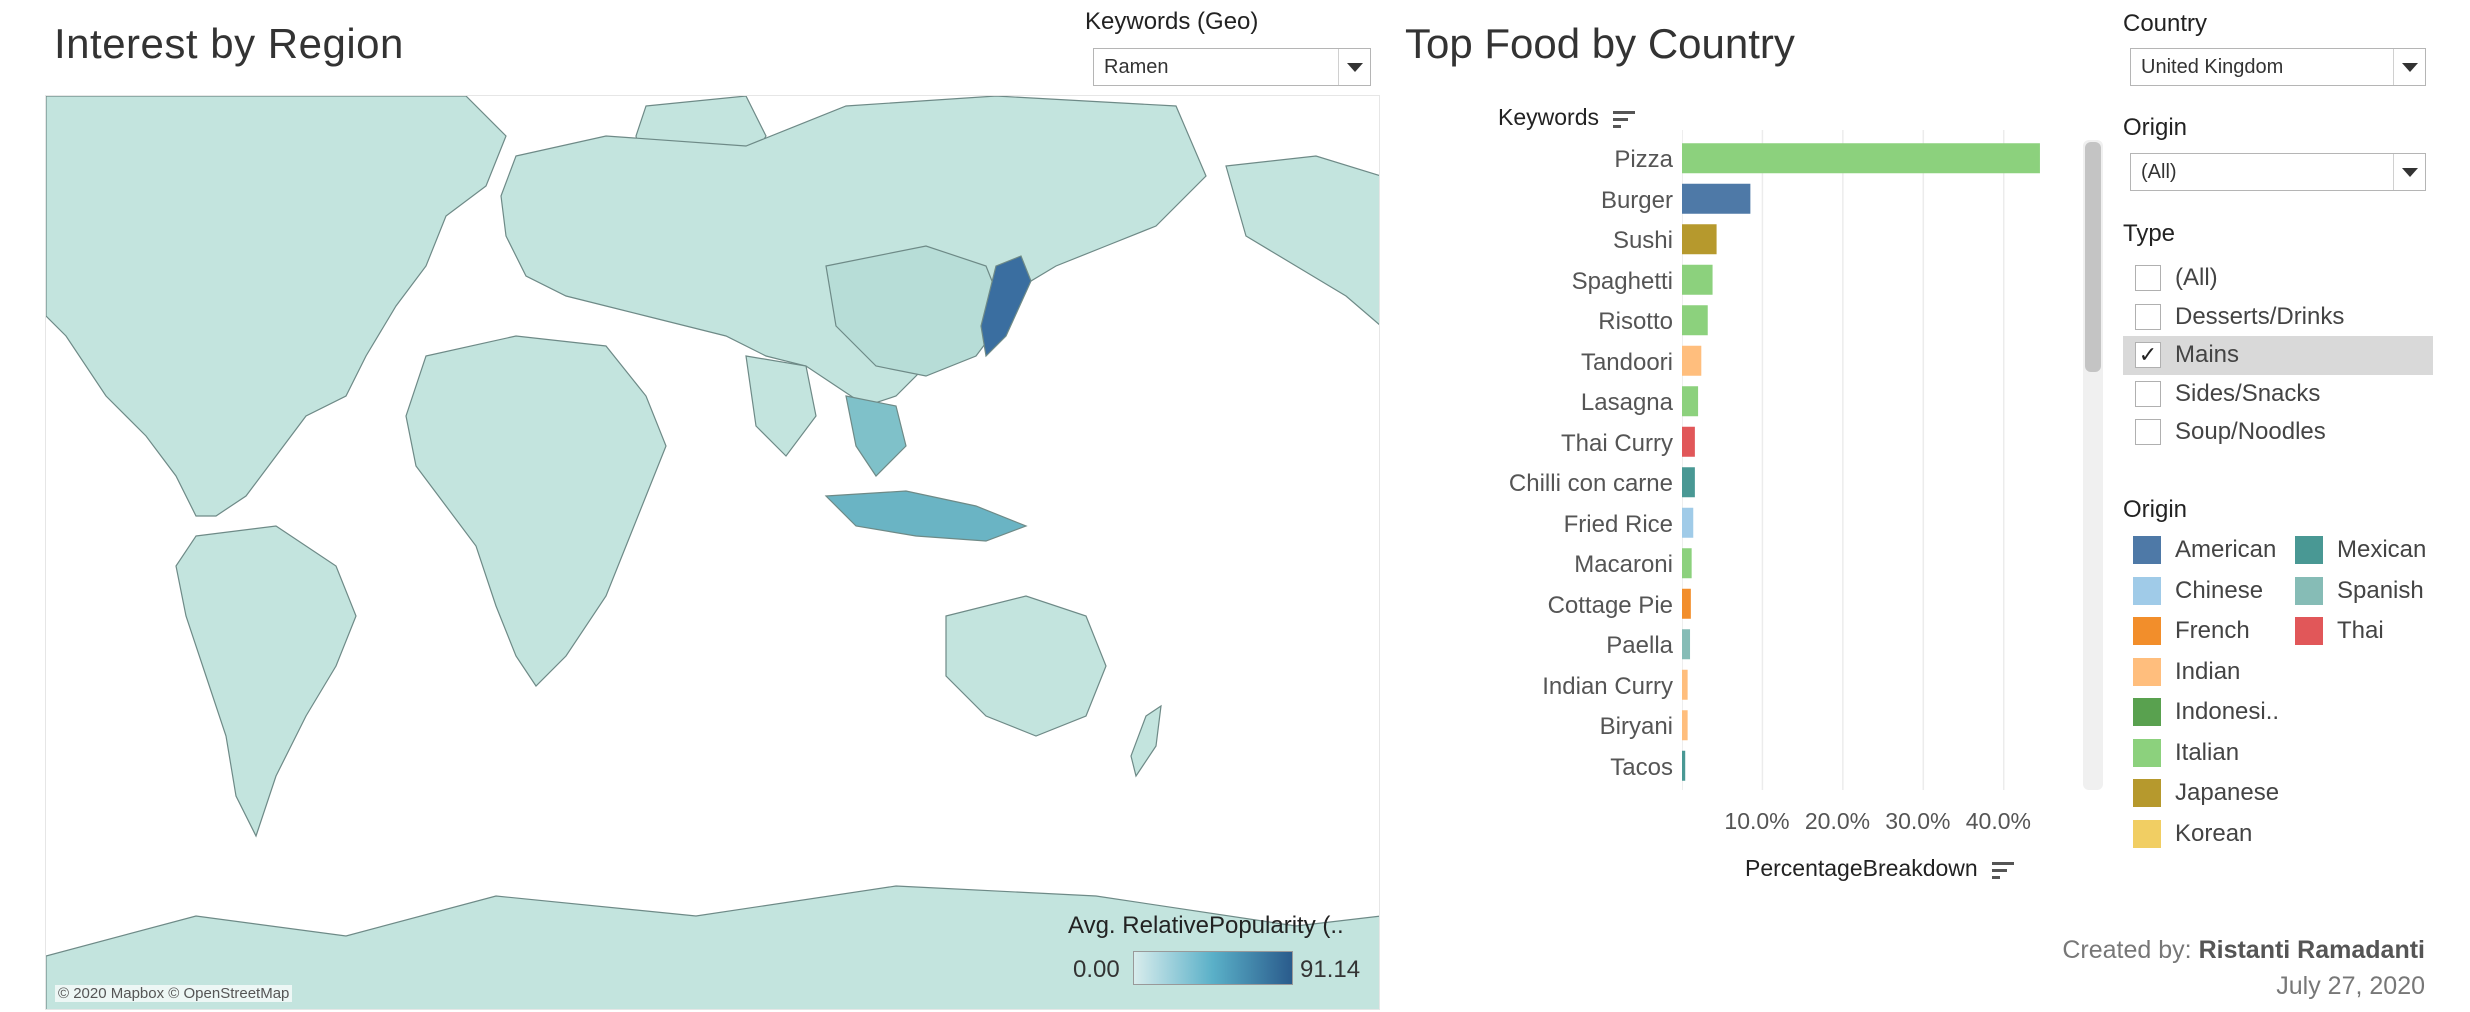 The width and height of the screenshot is (2470, 1012). I want to click on legend-item: Thai, so click(2367, 631).